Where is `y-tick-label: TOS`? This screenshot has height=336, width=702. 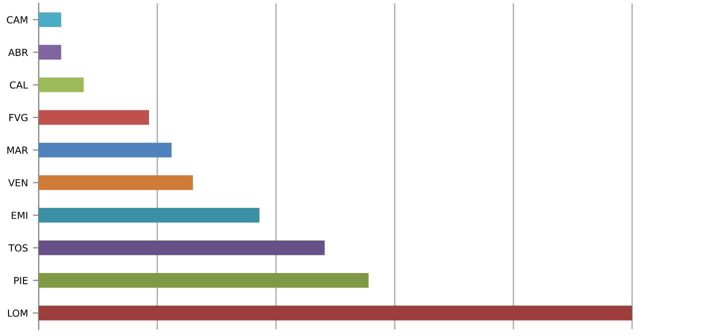 y-tick-label: TOS is located at coordinates (18, 248).